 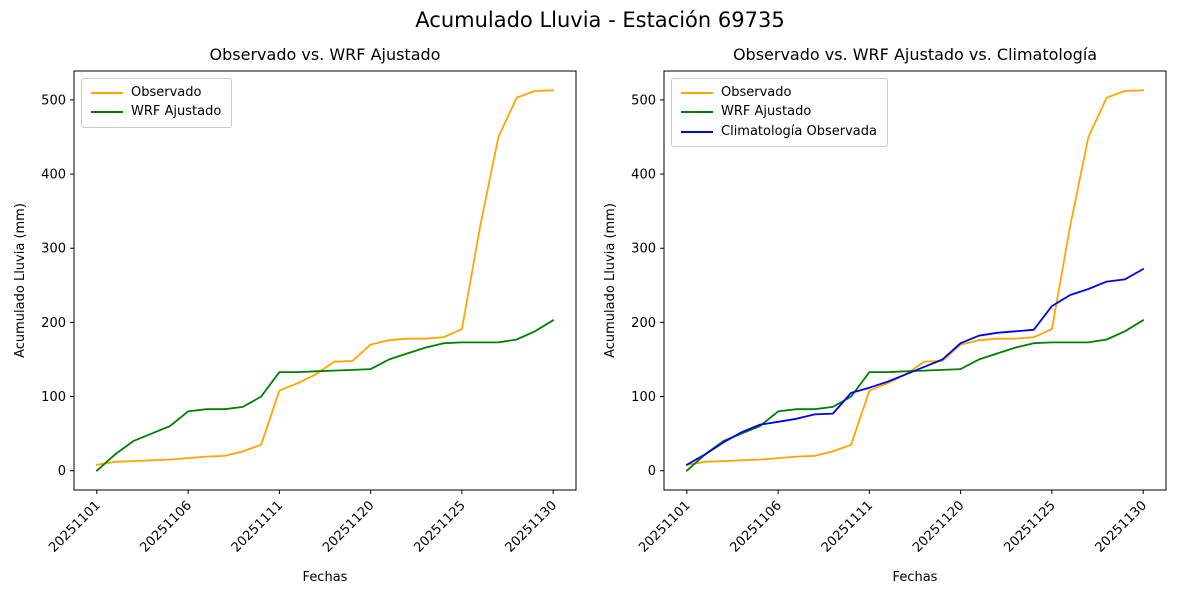 What do you see at coordinates (325, 54) in the screenshot?
I see `subplot-title: Observado vs. WRF Ajustado` at bounding box center [325, 54].